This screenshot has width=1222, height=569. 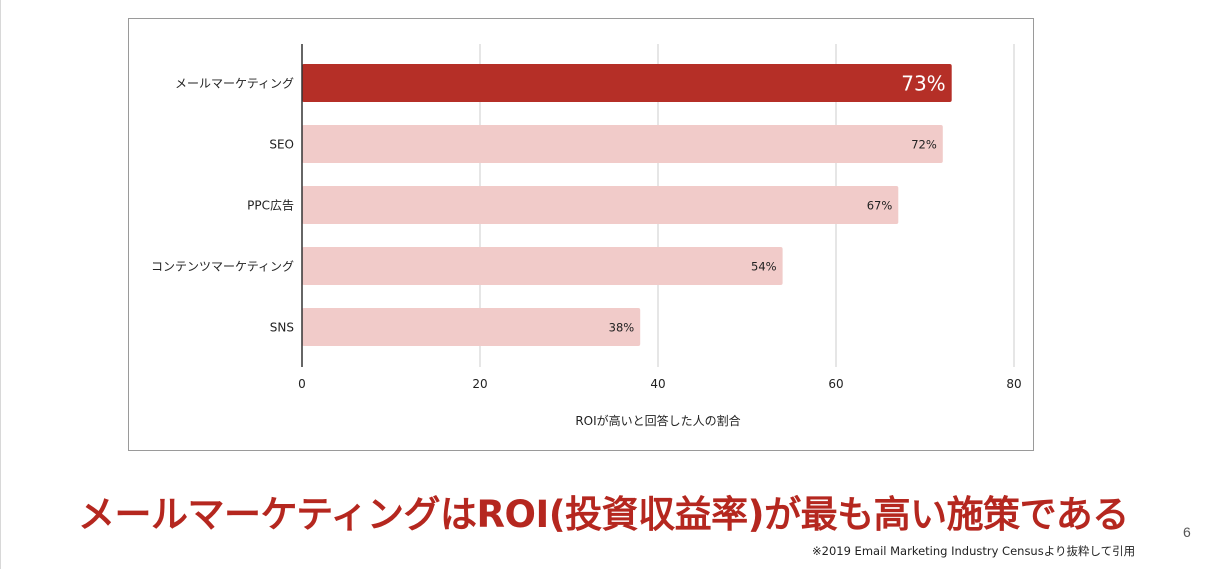 I want to click on category-label-0: メールマーケティング, so click(x=234, y=84).